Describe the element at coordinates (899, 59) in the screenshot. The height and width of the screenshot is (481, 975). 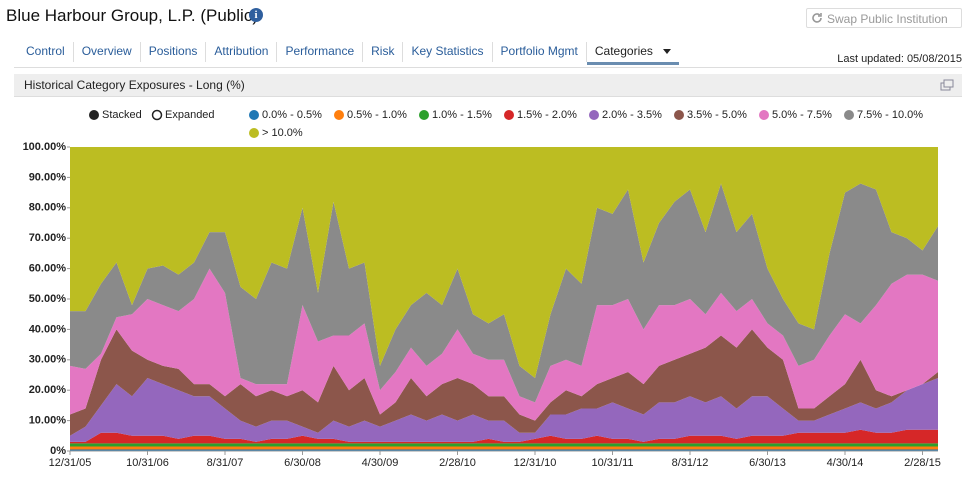
I see `last-updated: Last updated: 05/08/2015` at that location.